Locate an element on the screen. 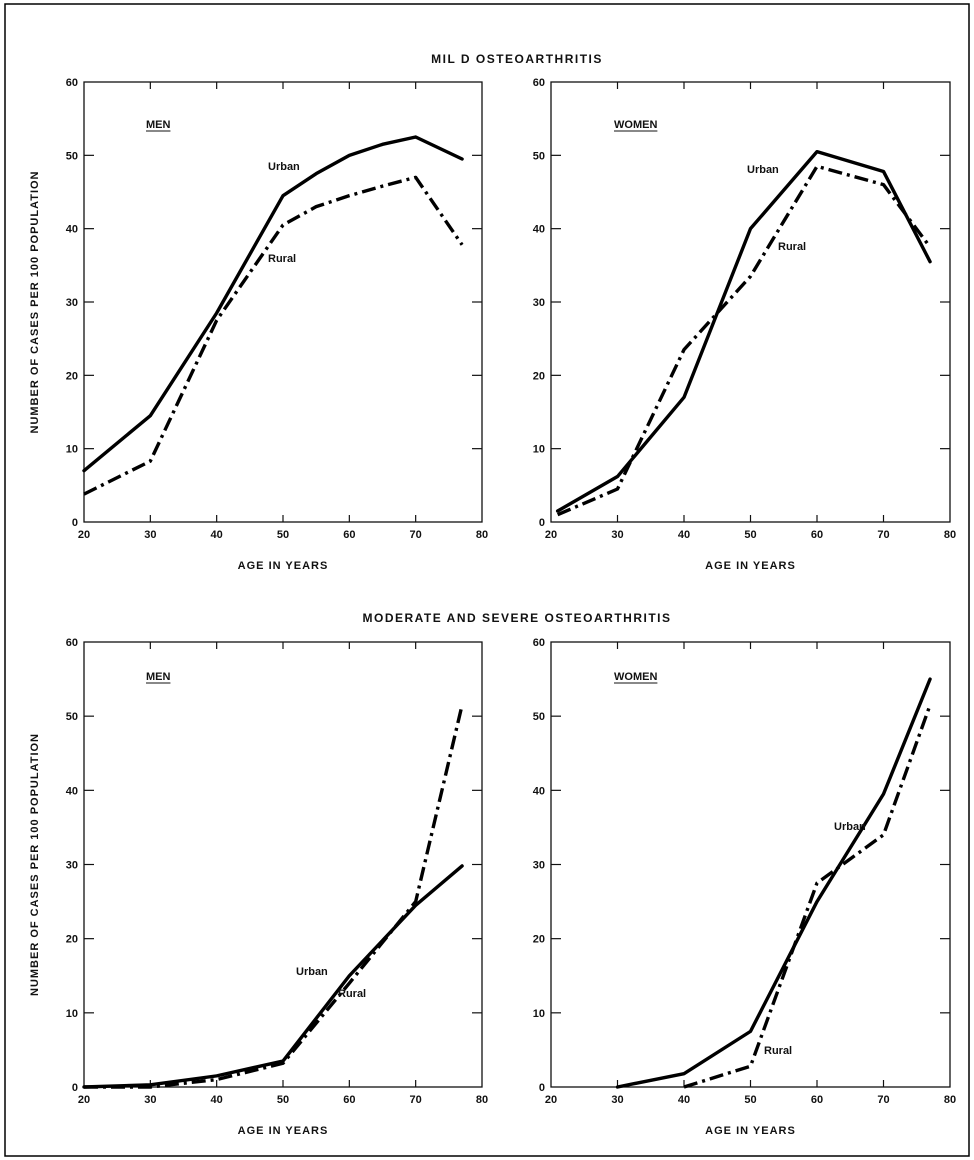 This screenshot has width=974, height=1160. x-tick-label: 70 is located at coordinates (883, 535).